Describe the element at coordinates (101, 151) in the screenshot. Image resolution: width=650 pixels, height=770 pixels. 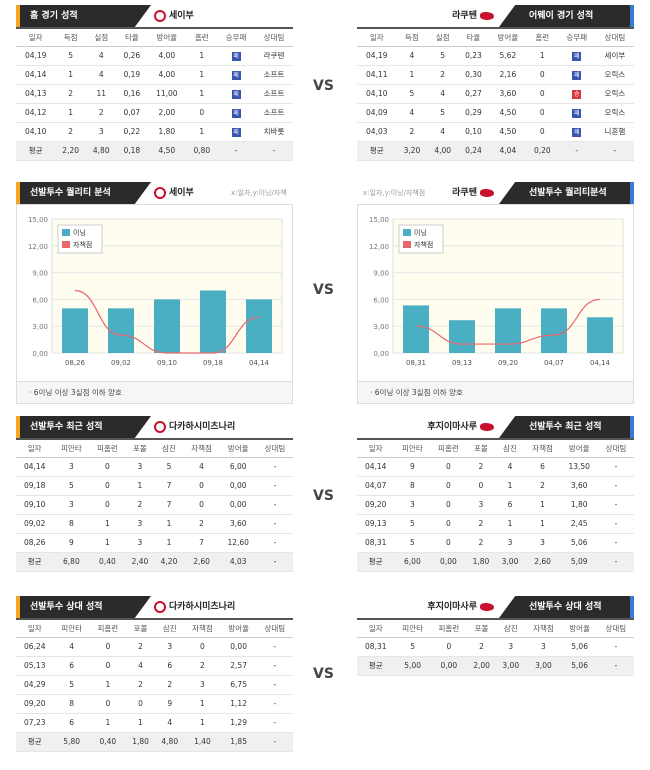
I see `average-cell: 4,80` at that location.